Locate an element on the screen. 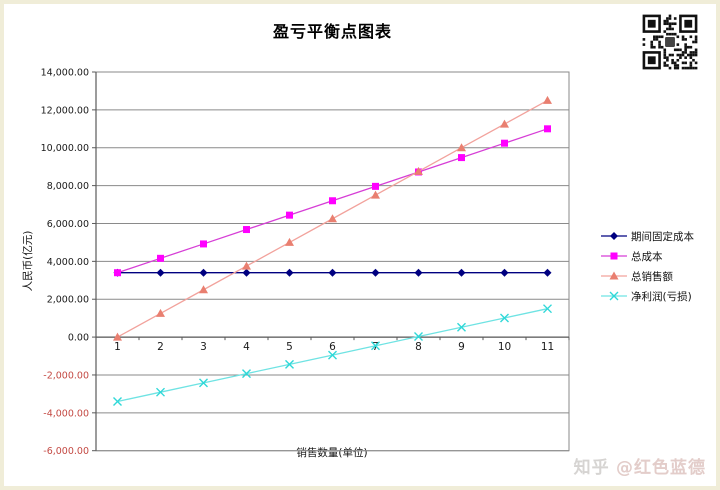 The height and width of the screenshot is (490, 720). y-tick-label: 12,000.00 is located at coordinates (65, 110).